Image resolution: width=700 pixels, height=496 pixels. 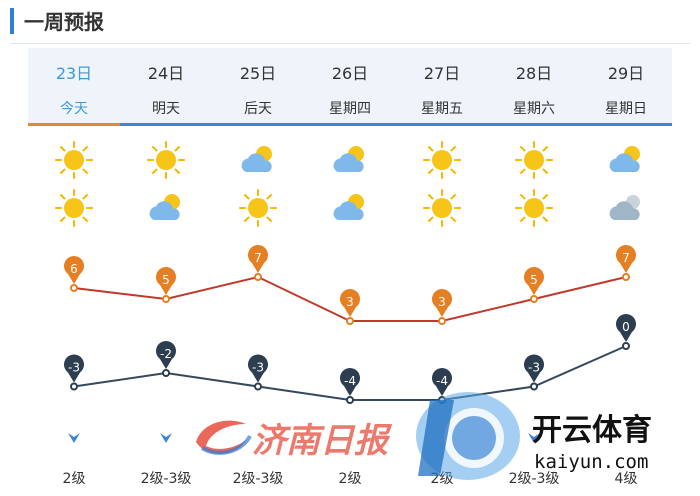 What do you see at coordinates (534, 109) in the screenshot?
I see `day-name: 星期六` at bounding box center [534, 109].